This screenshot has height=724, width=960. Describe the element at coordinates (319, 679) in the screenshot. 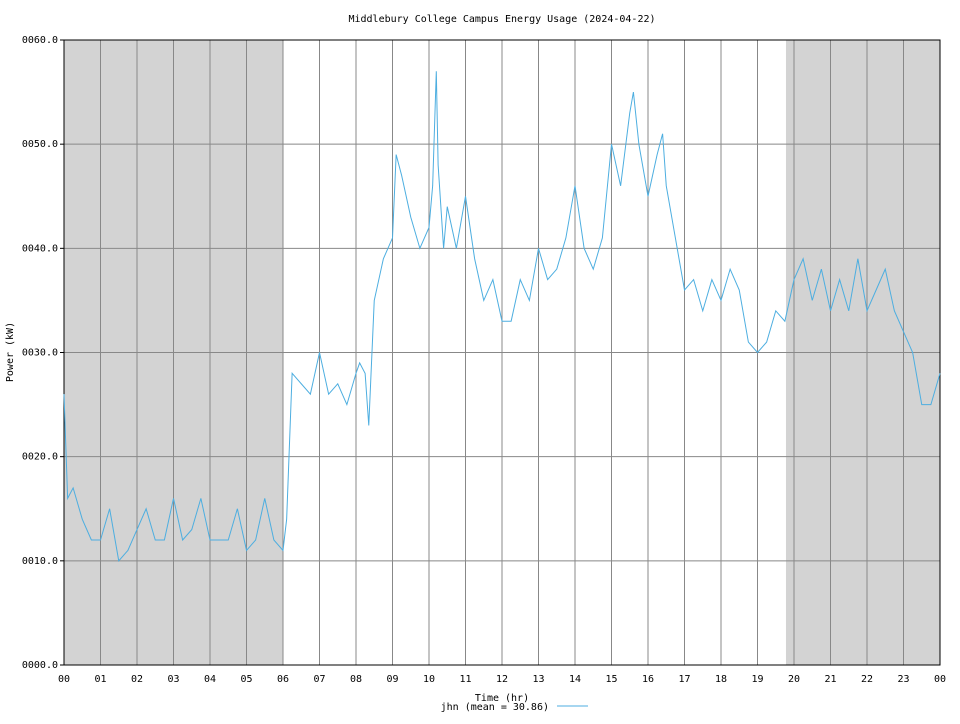

I see `x-tick-label: 07` at that location.